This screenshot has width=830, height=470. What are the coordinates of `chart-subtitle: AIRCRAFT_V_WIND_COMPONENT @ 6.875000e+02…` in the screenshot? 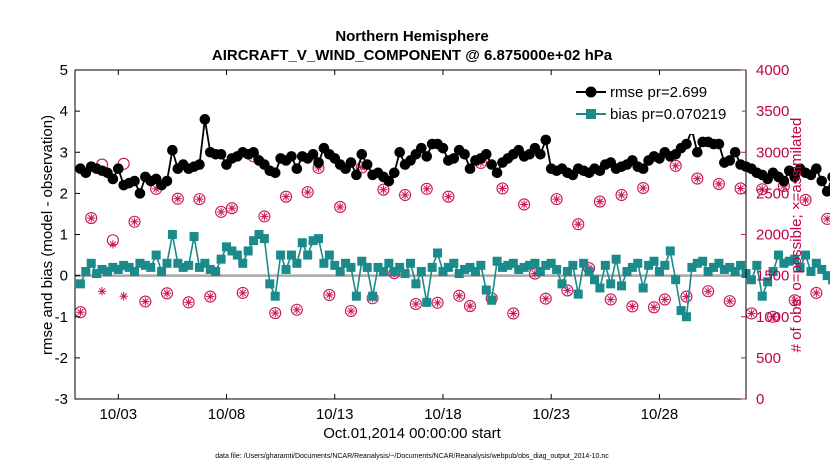 It's located at (412, 55).